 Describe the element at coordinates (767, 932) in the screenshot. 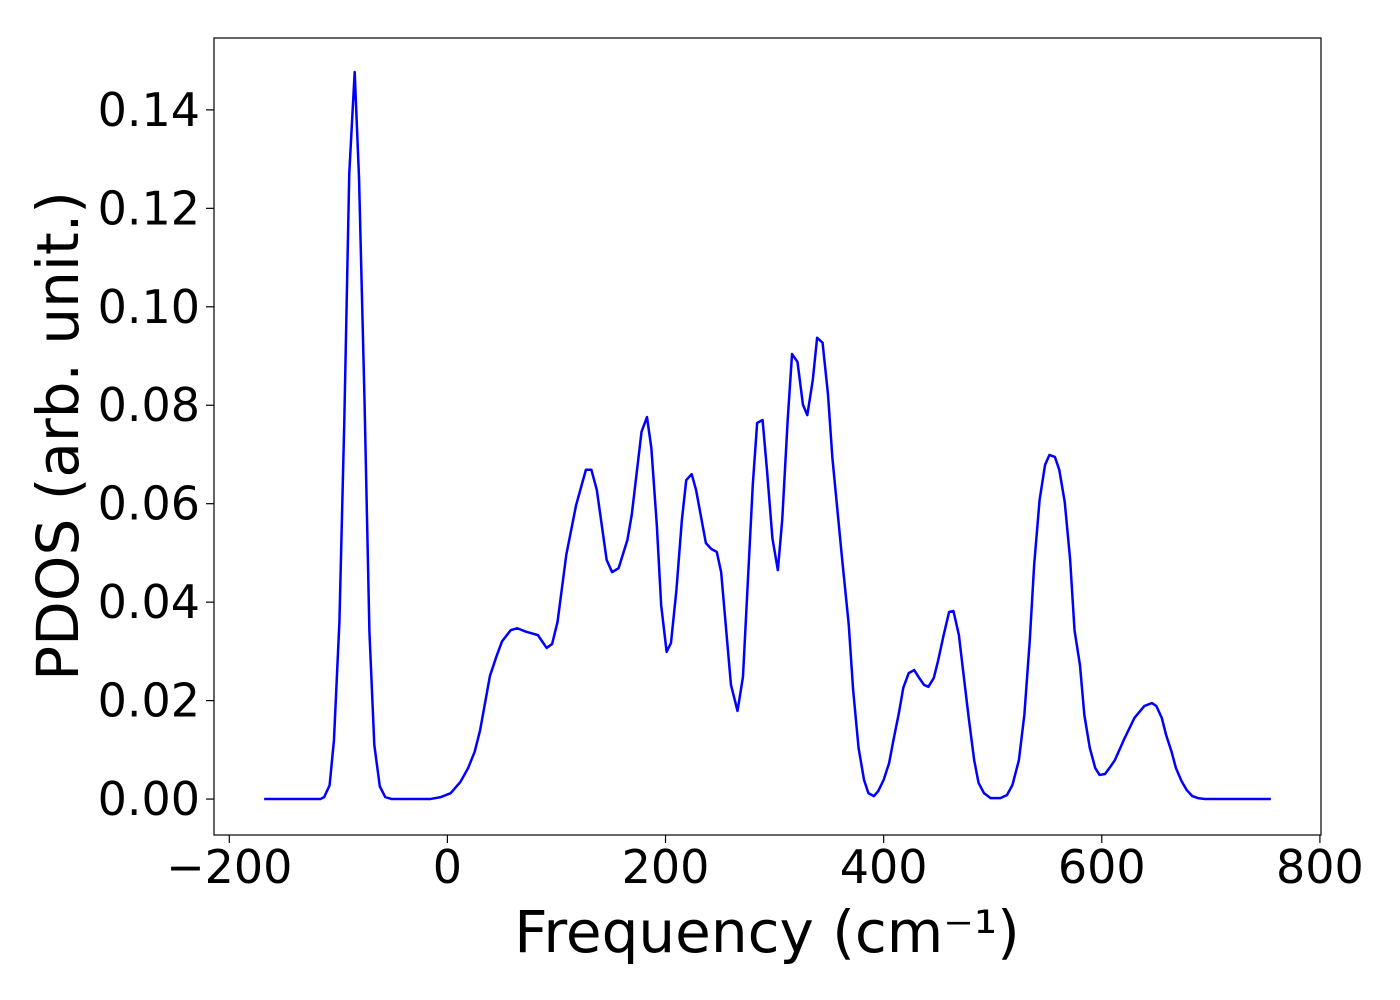

I see `x-axis-label: Frequency (cm⁻¹)` at that location.